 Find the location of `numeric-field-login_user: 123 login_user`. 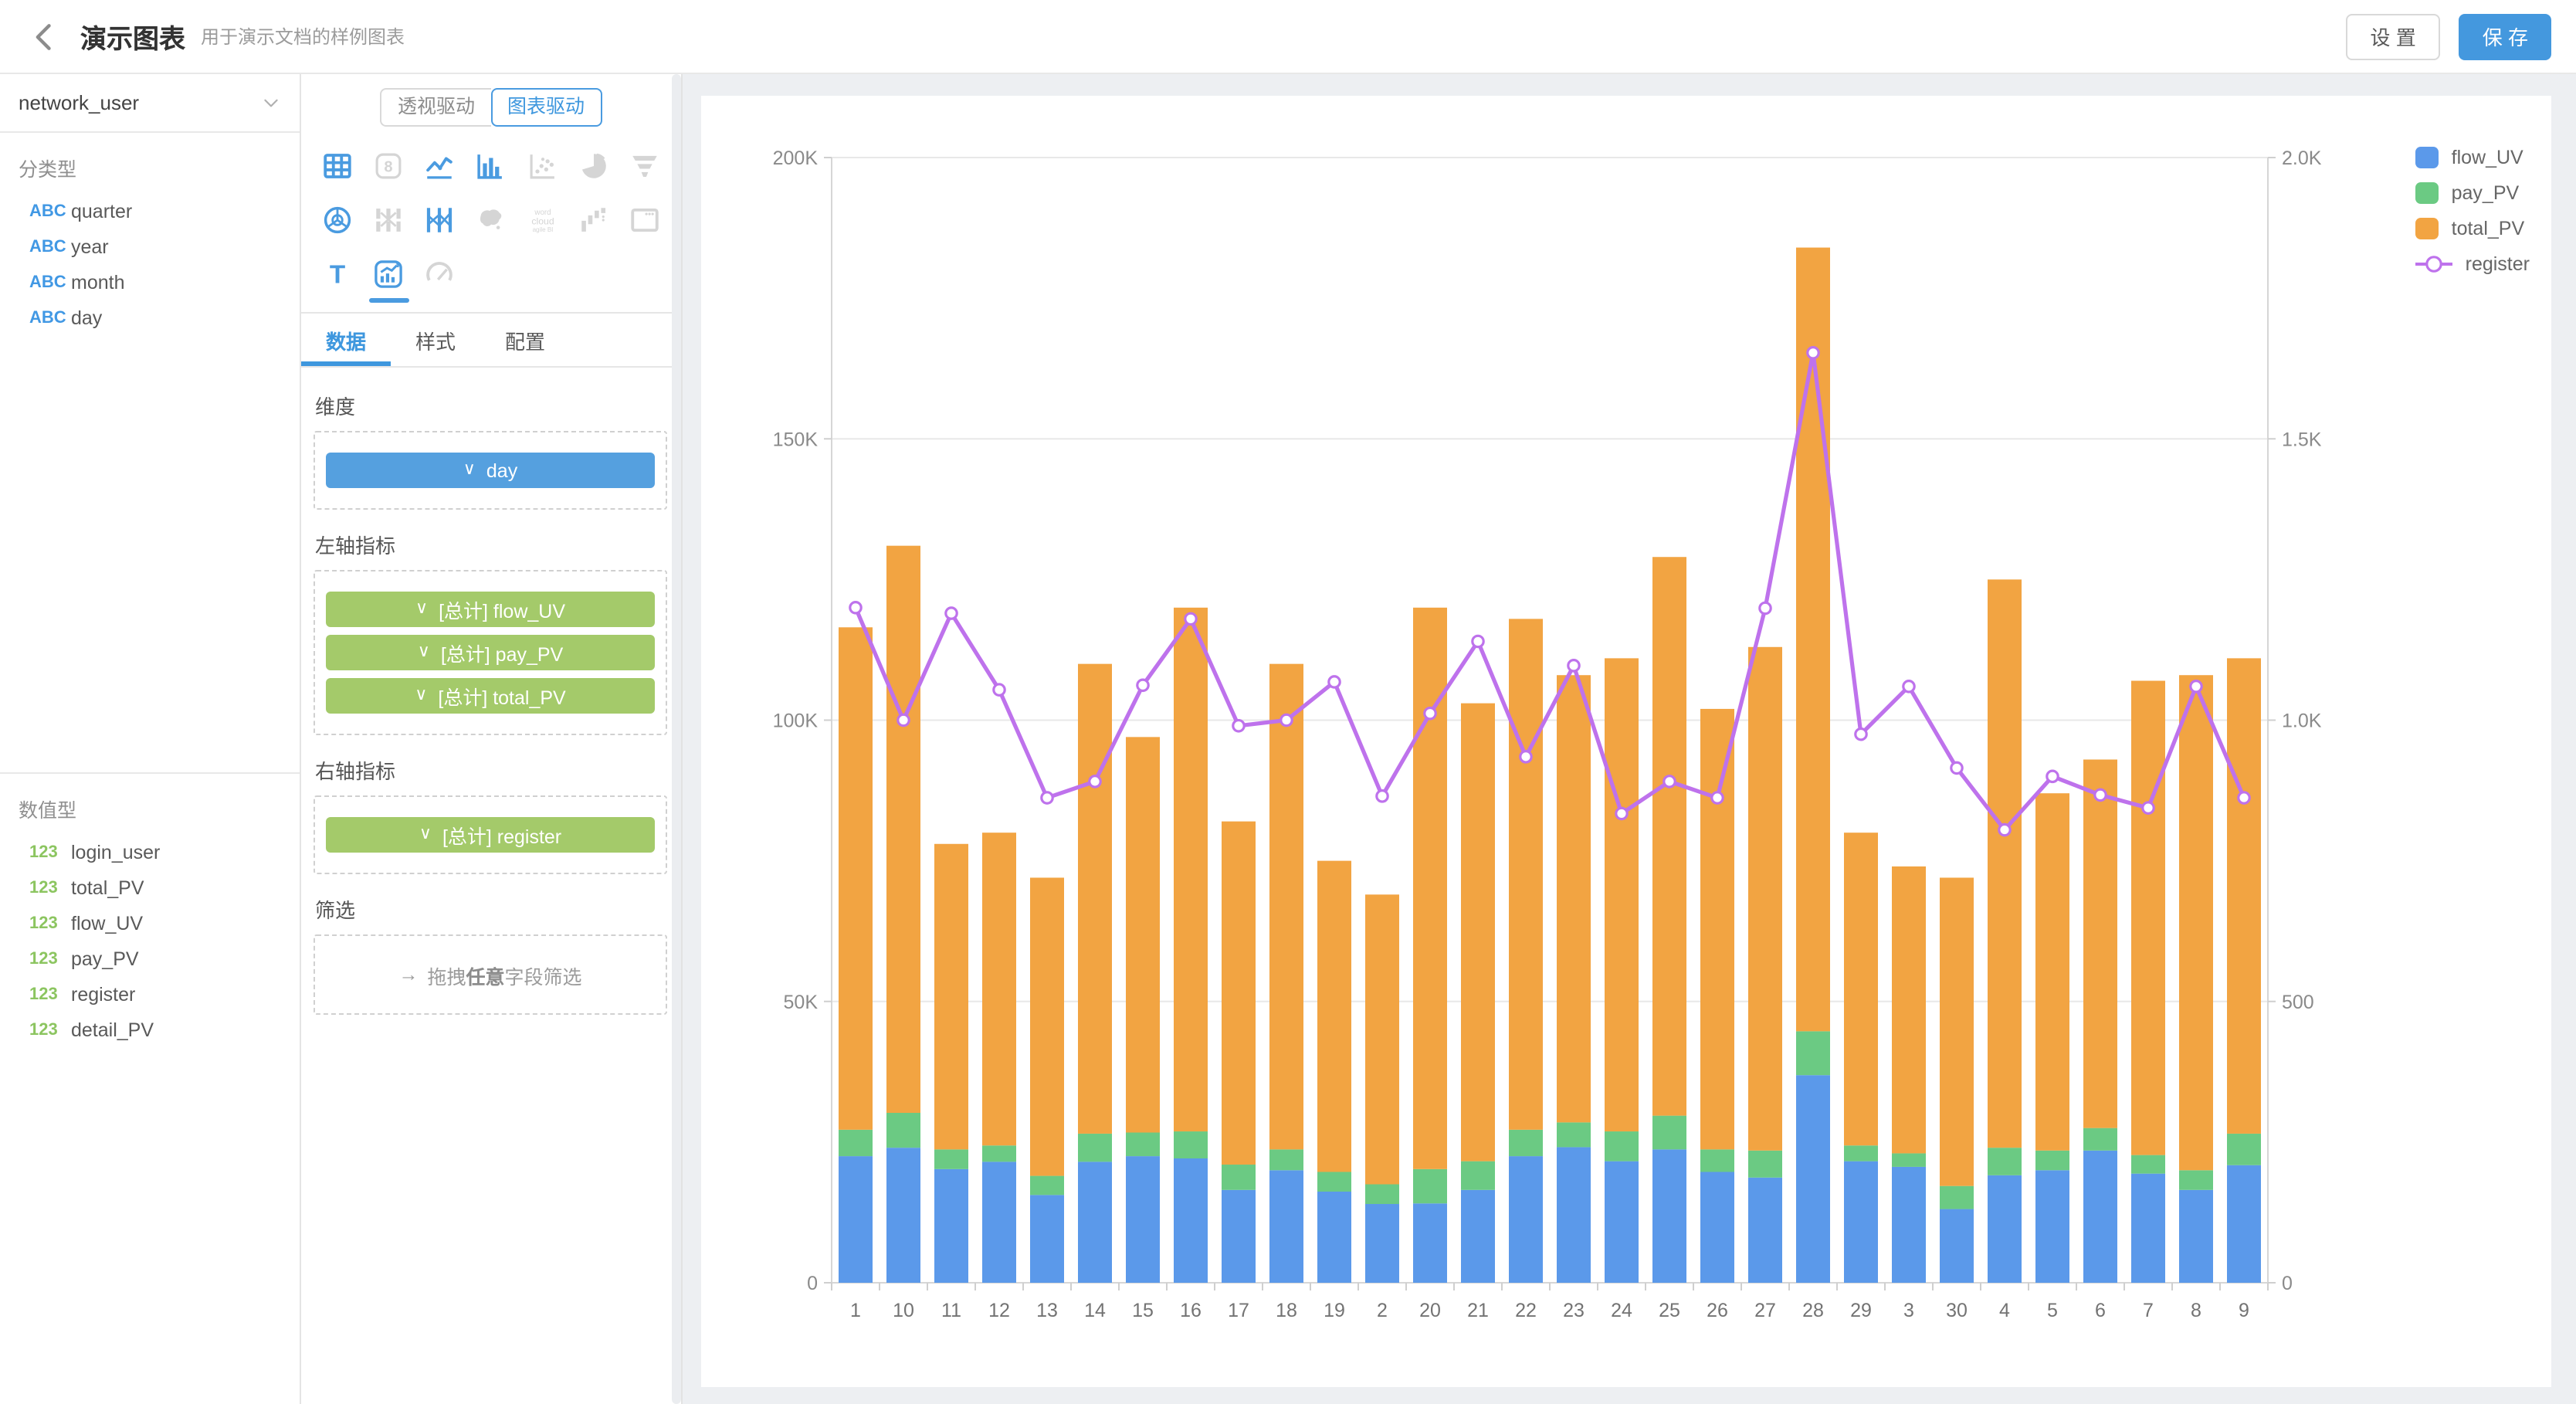

numeric-field-login_user: 123 login_user is located at coordinates (150, 852).